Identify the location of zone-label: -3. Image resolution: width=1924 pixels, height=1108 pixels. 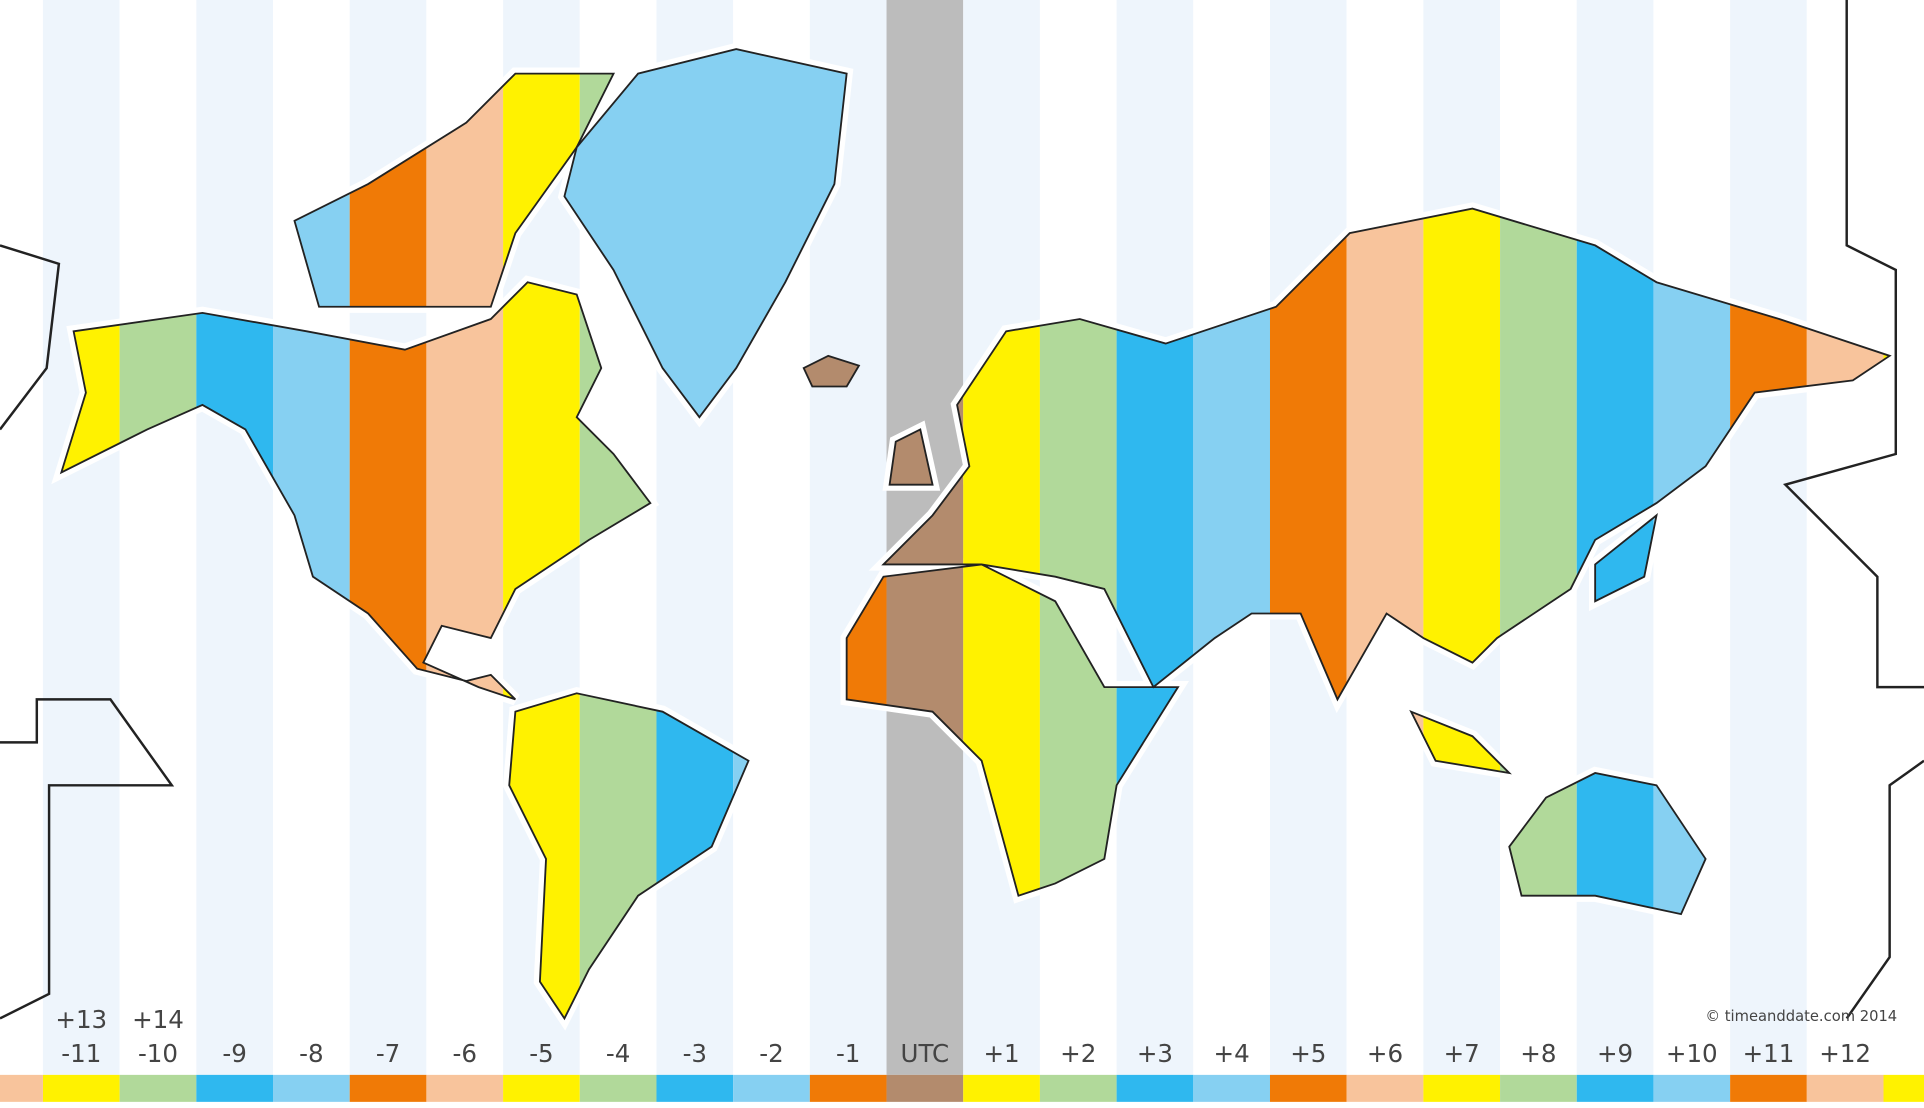
(695, 1053).